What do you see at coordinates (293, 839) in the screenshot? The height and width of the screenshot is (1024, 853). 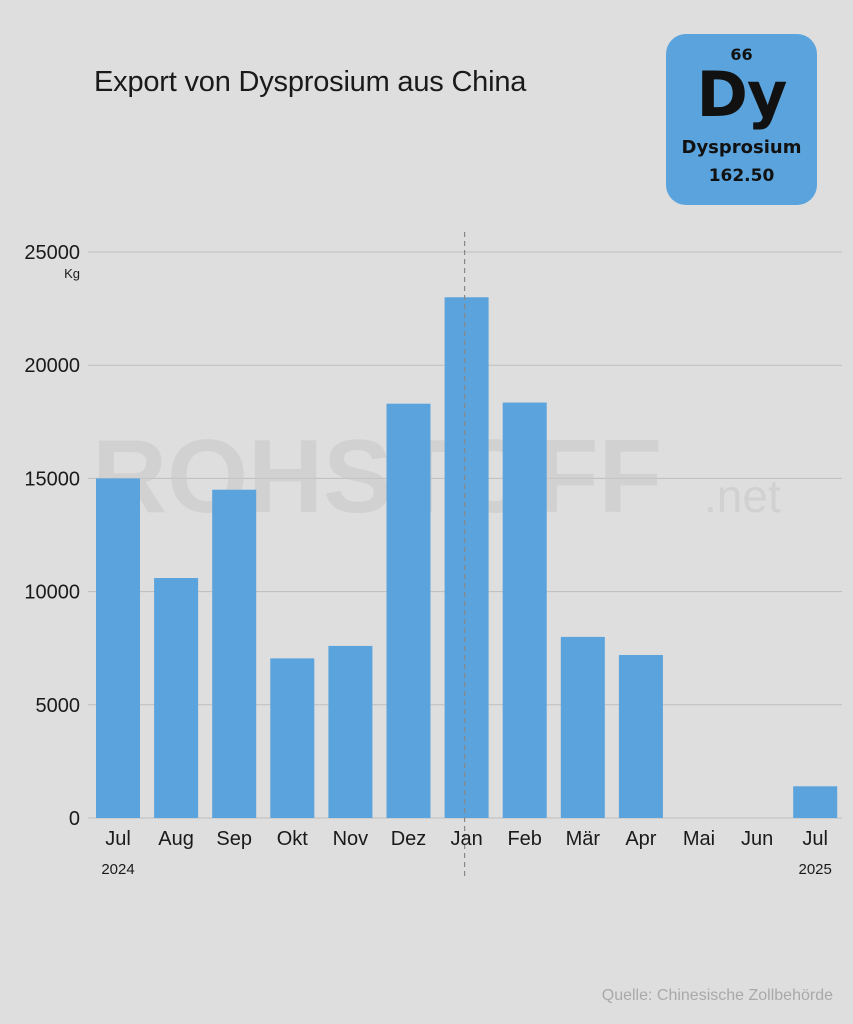 I see `x-tick-label: Okt` at bounding box center [293, 839].